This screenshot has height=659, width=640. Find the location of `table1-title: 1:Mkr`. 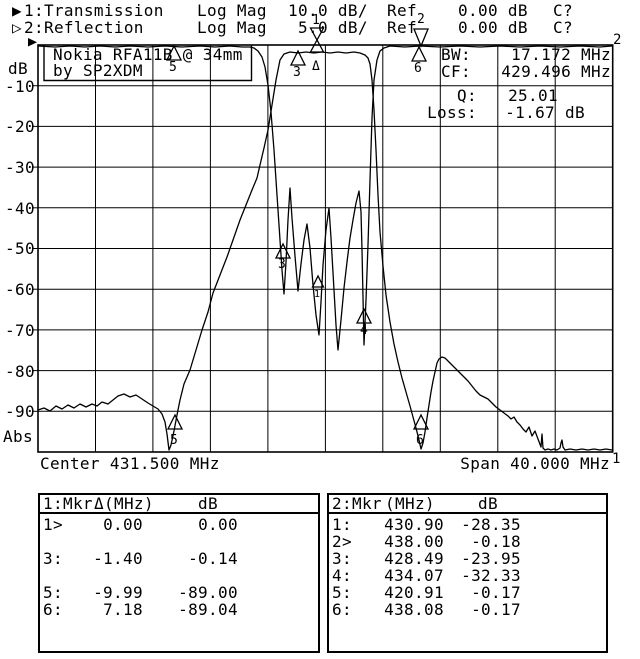

table1-title: 1:Mkr is located at coordinates (68, 503).